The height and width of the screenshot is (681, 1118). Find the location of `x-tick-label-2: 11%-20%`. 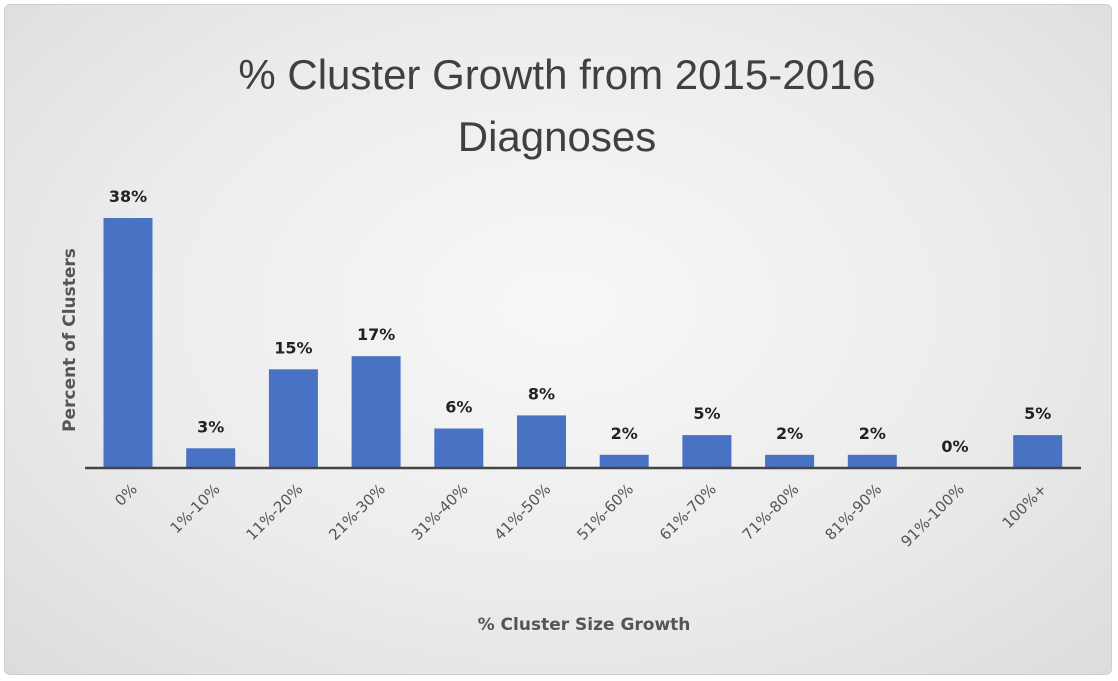

x-tick-label-2: 11%-20% is located at coordinates (275, 512).